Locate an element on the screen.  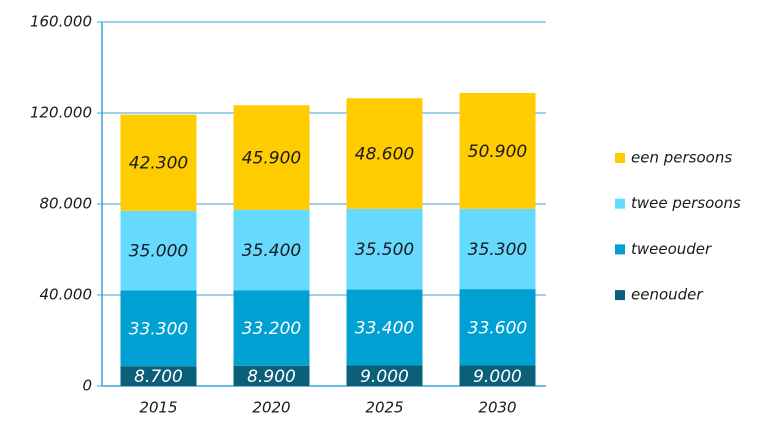
x-tick-label: 2020 is located at coordinates (271, 408).